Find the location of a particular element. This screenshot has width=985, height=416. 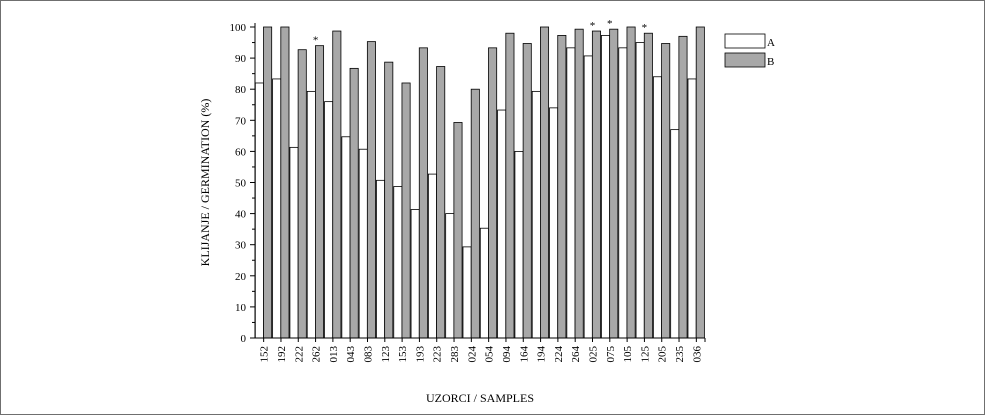

legend-swatch-A is located at coordinates (745, 41).